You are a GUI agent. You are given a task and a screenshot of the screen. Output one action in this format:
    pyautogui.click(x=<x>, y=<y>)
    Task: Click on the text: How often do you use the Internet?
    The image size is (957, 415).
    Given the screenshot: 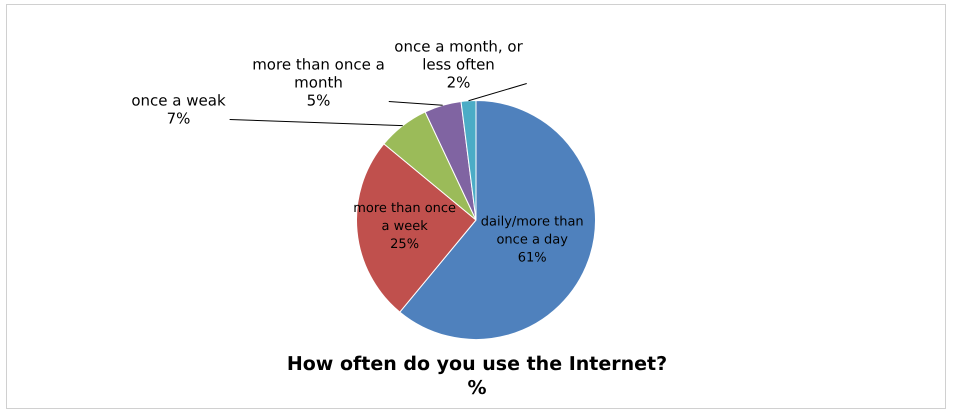 What is the action you would take?
    pyautogui.click(x=477, y=364)
    